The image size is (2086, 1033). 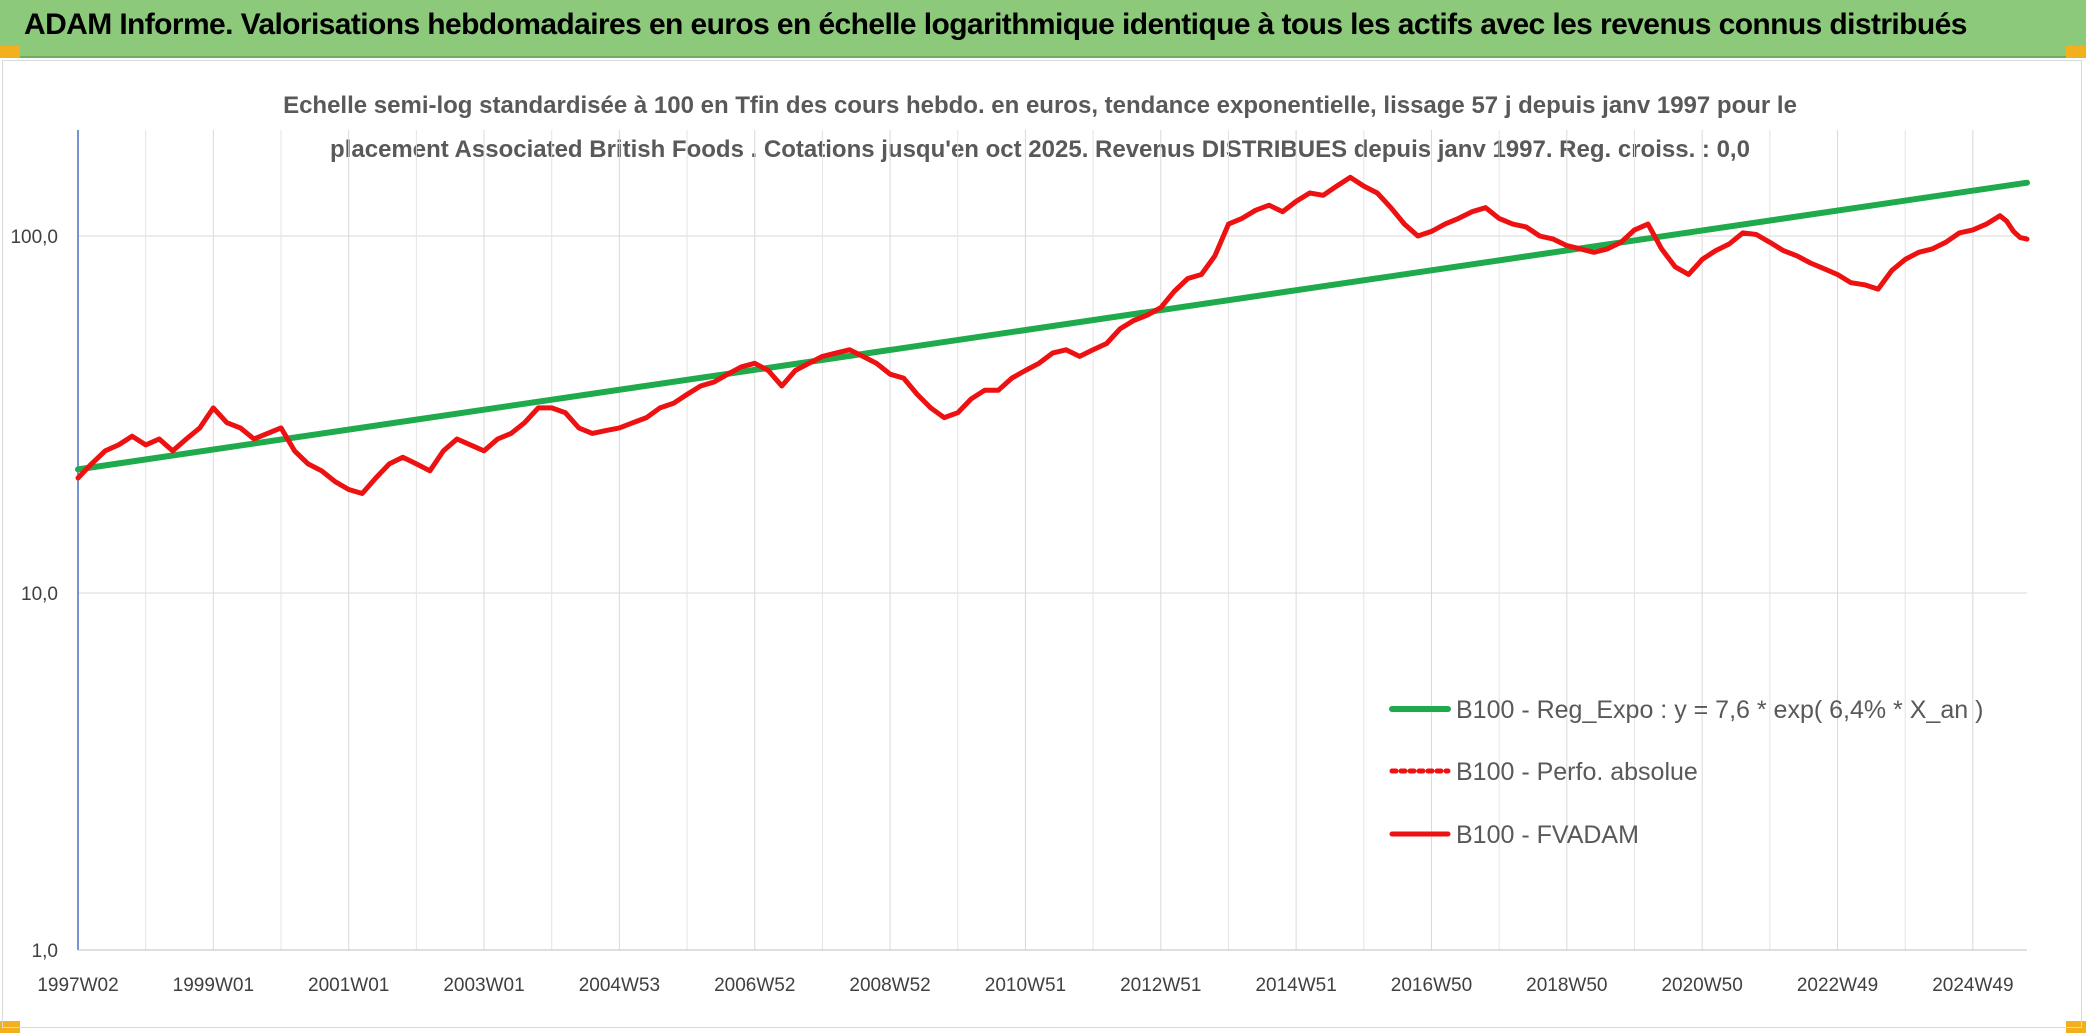 I want to click on x-tick-label: 2014W51, so click(x=1295, y=985).